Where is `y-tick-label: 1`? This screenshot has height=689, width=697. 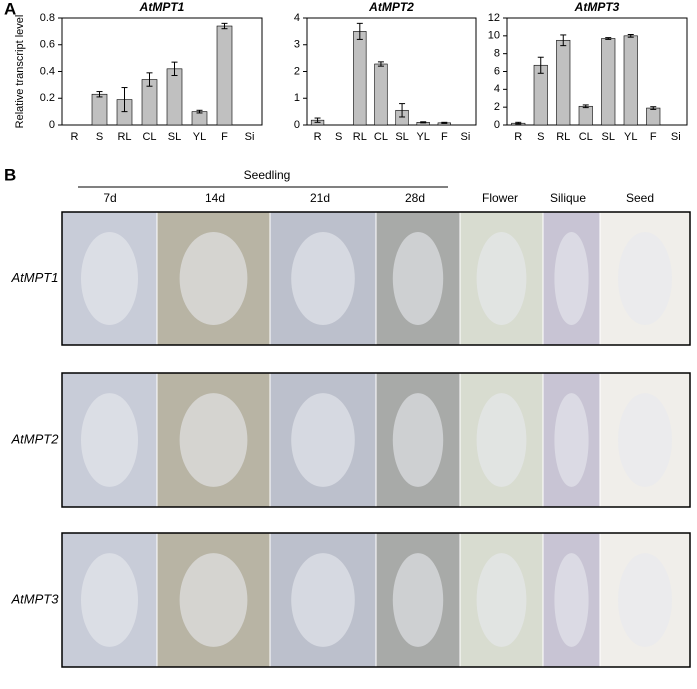 y-tick-label: 1 is located at coordinates (297, 98).